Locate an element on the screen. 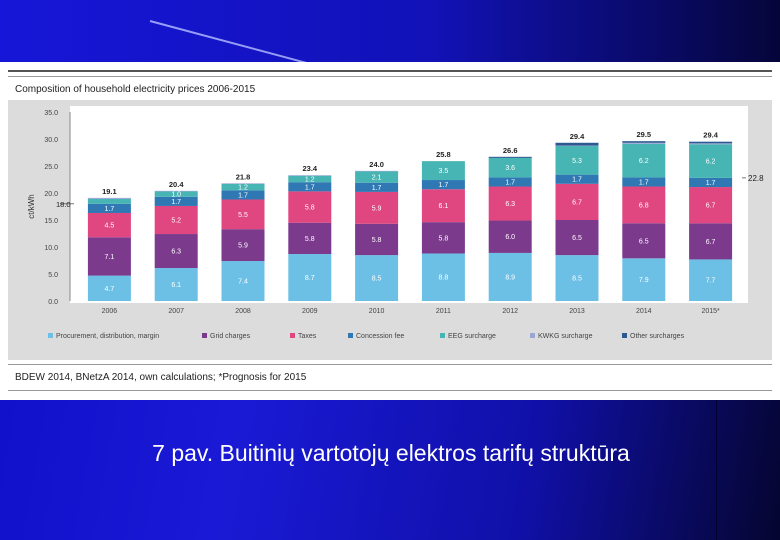 This screenshot has height=540, width=780. bar-total-label: 29.4 is located at coordinates (577, 136).